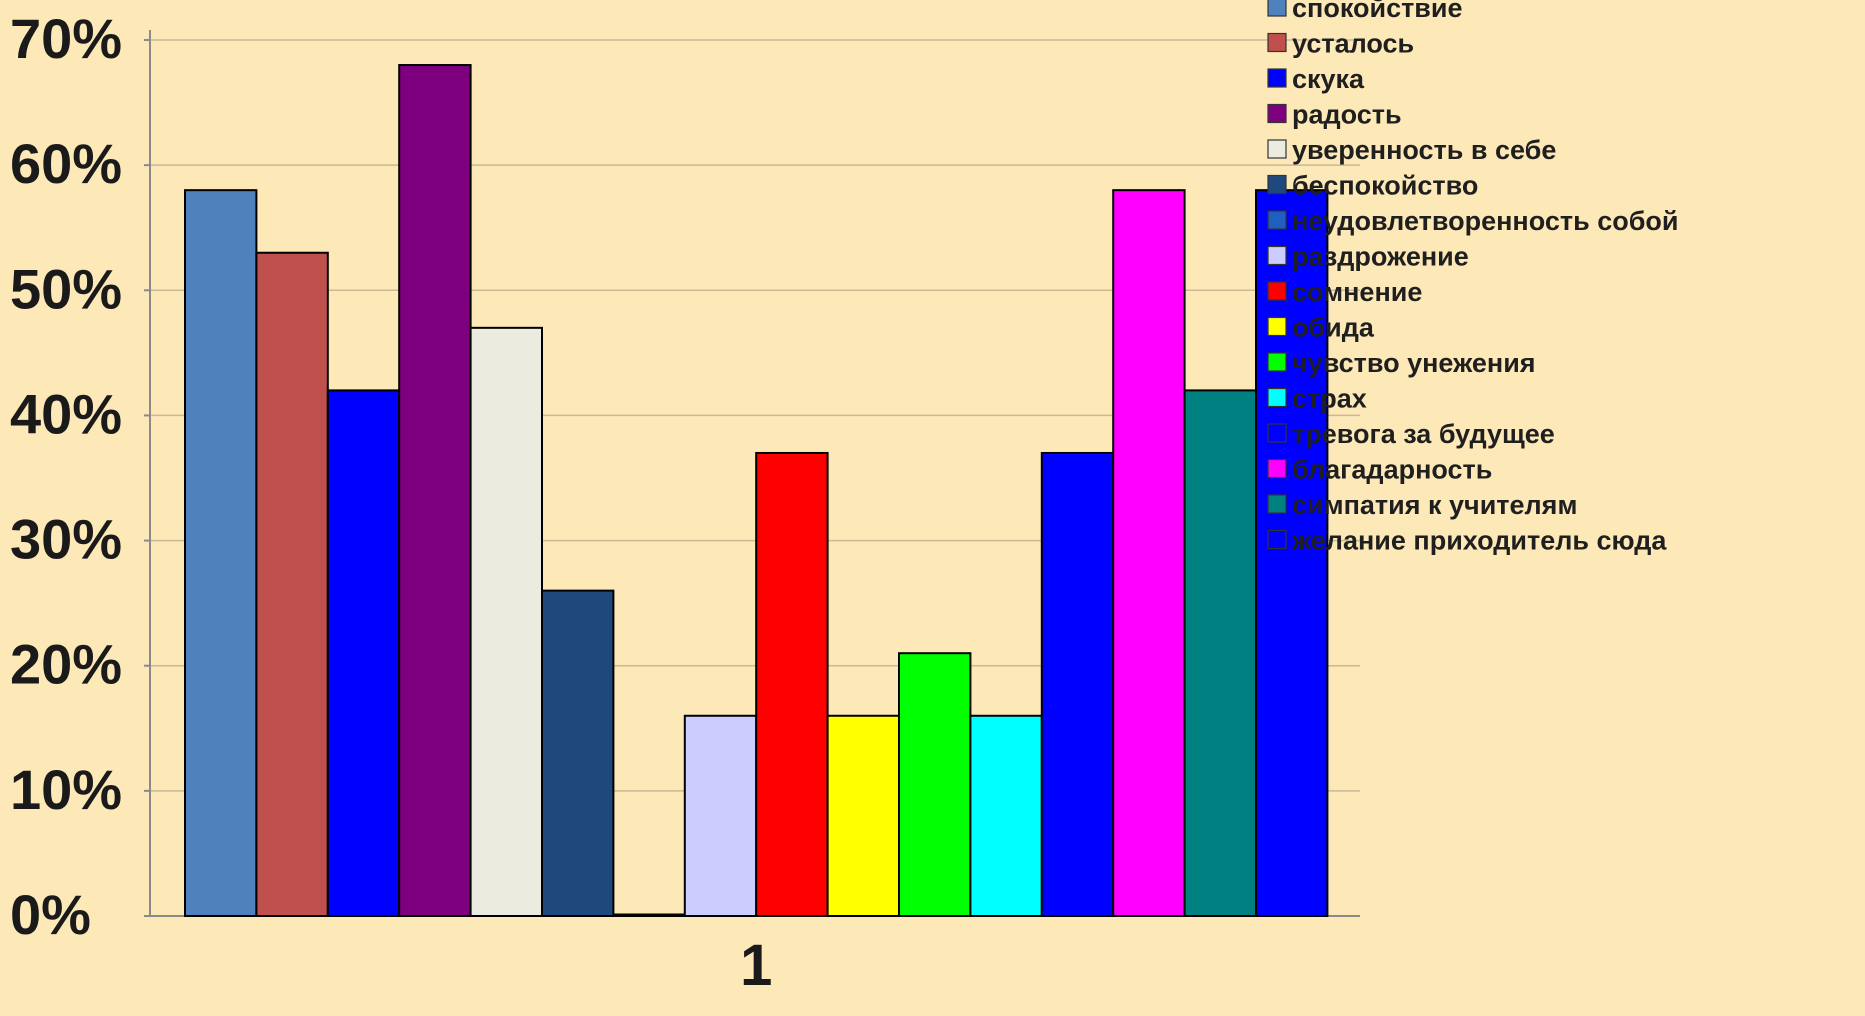 Image resolution: width=1865 pixels, height=1016 pixels. Describe the element at coordinates (1485, 221) in the screenshot. I see `legend-label: неудовлетворенность собой` at that location.